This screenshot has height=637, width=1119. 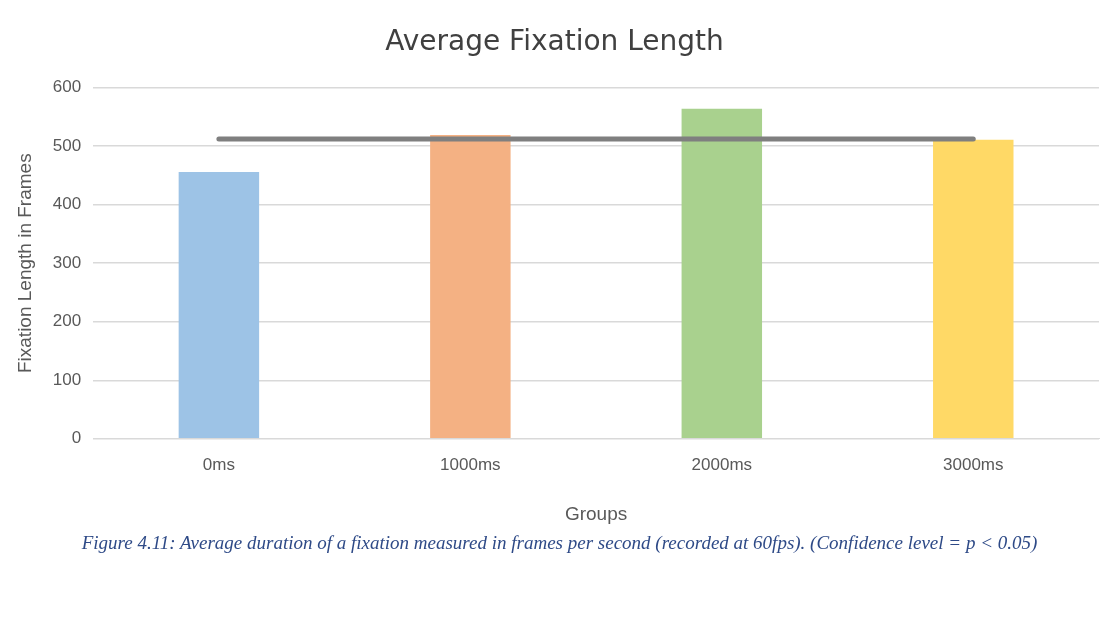 I want to click on y-tick-label: 200, so click(x=67, y=321).